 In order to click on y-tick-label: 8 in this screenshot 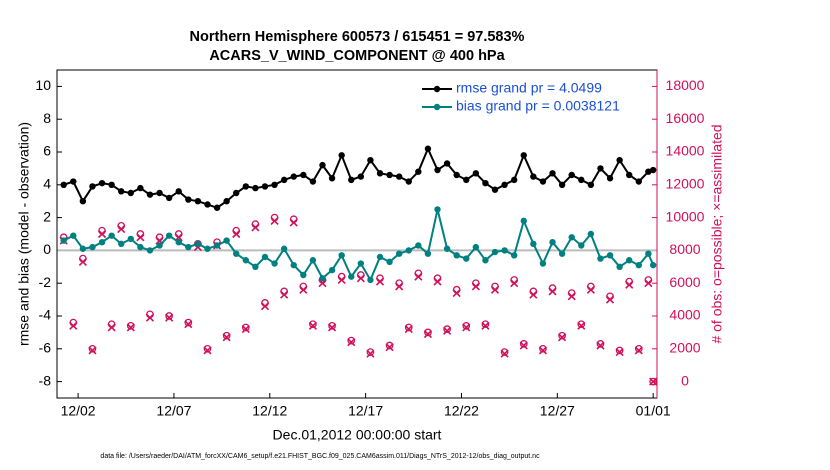, I will do `click(47, 118)`.